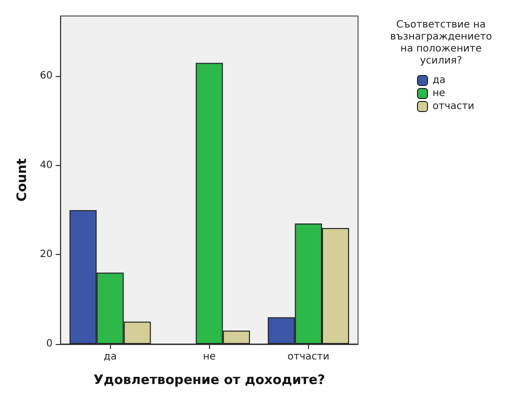 The width and height of the screenshot is (516, 412). I want to click on x-tick-label: да, so click(110, 357).